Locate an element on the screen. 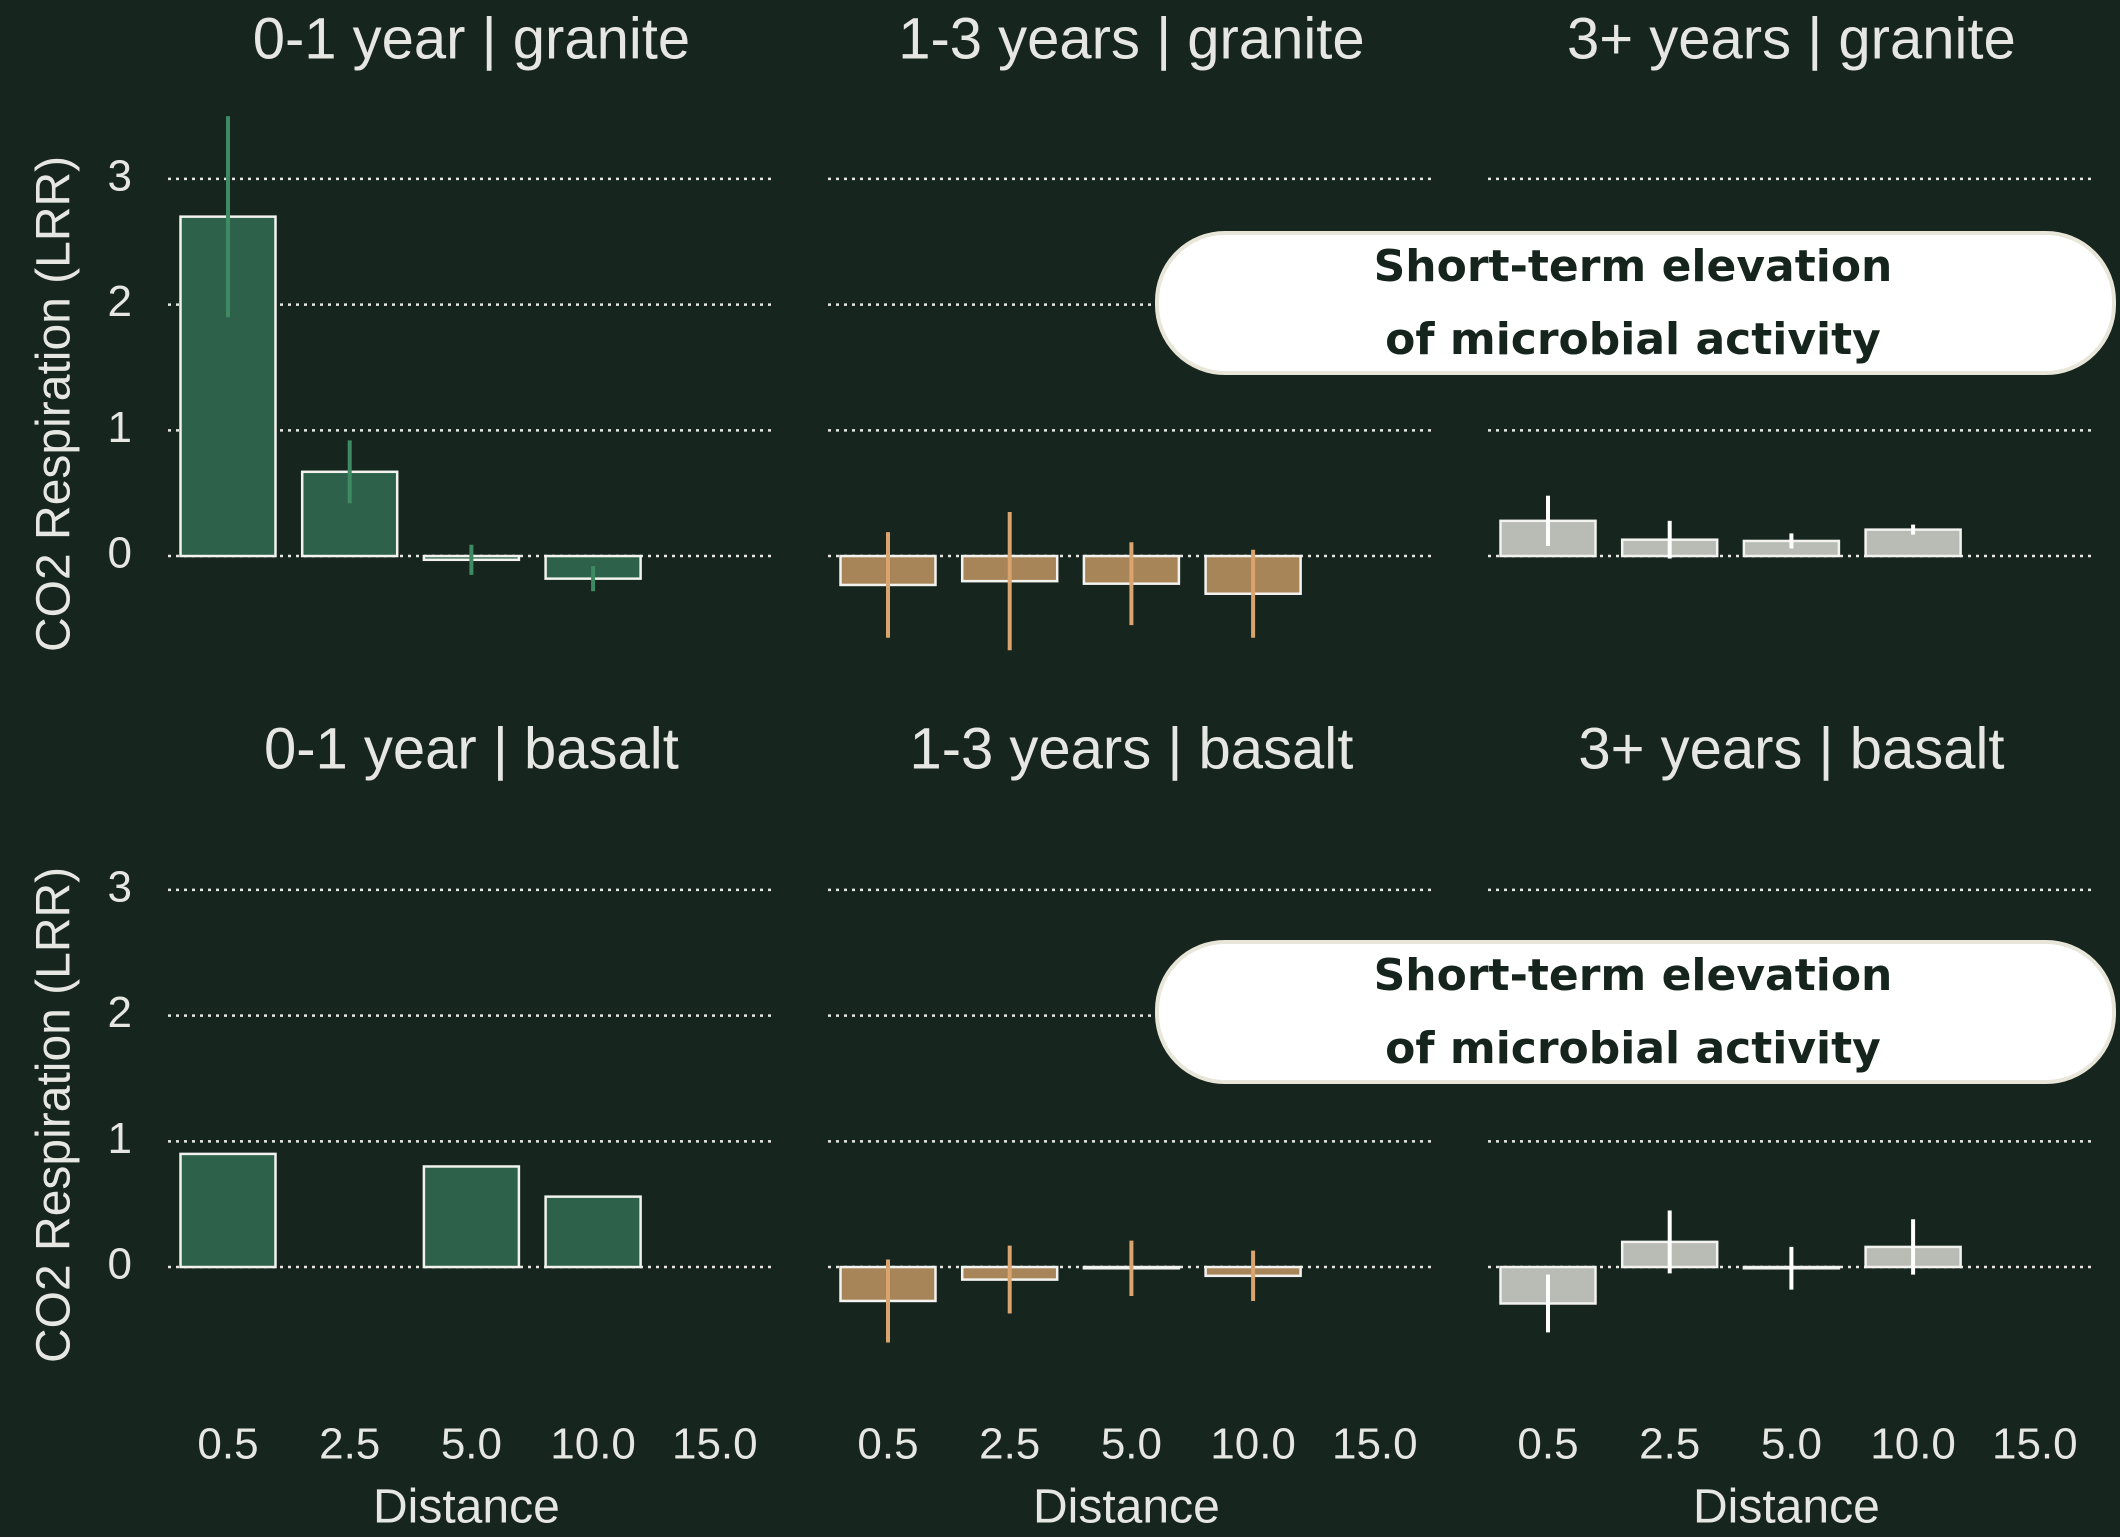 This screenshot has width=2120, height=1537. panel-title: 0-1 year | granite is located at coordinates (471, 38).